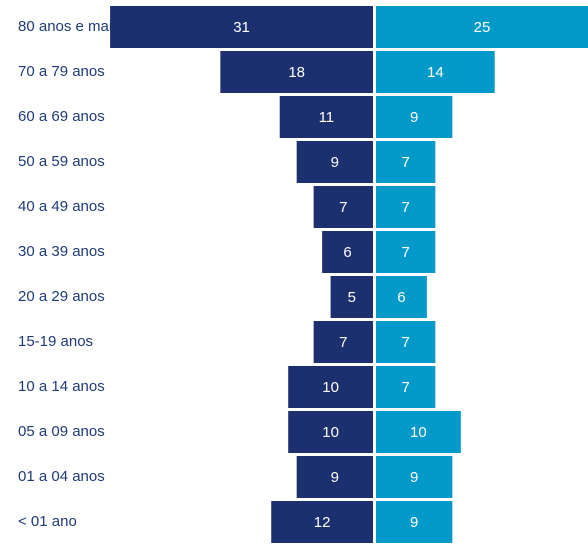  I want to click on value-label: 12, so click(322, 522).